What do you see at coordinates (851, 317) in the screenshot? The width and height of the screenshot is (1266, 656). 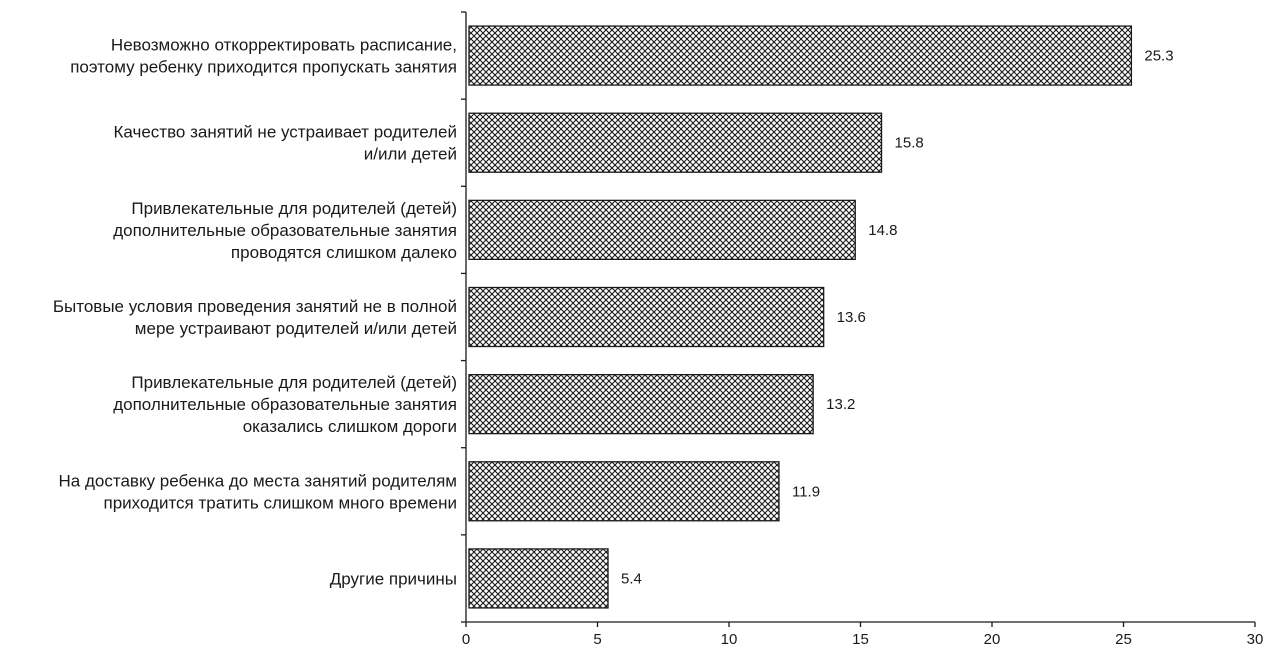 I see `data-label-3: 13.6` at bounding box center [851, 317].